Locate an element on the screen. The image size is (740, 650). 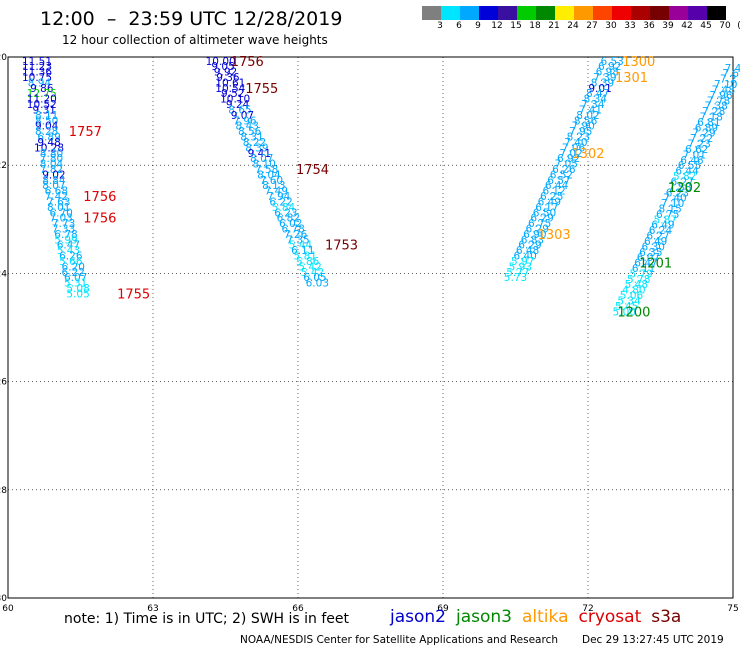
legend-item-jason3: jason3 is located at coordinates (484, 617).